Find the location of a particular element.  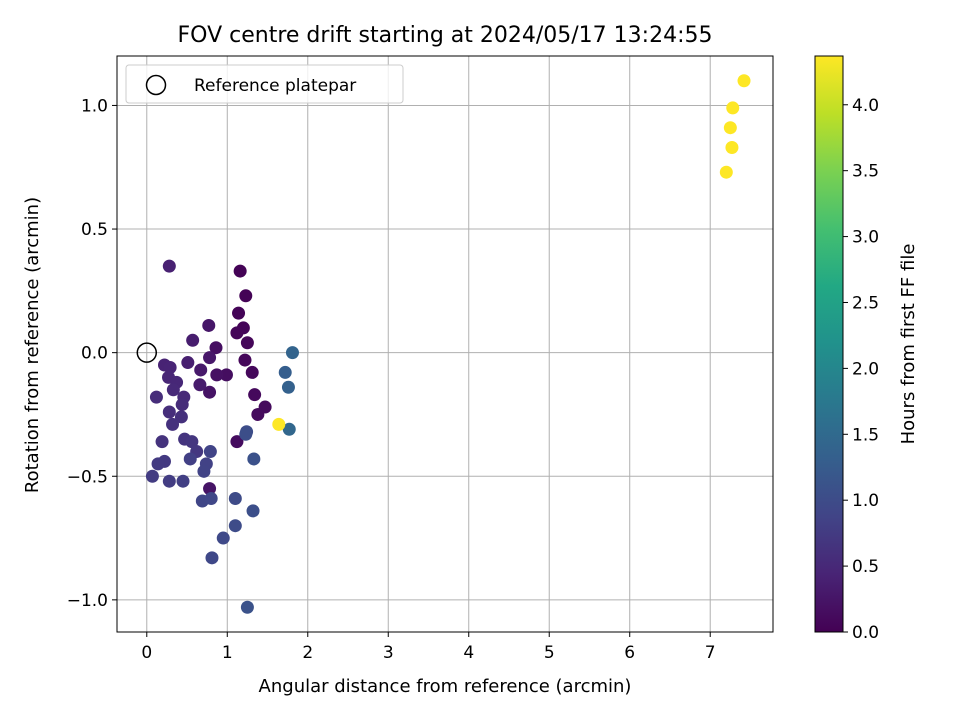

y-tick-label: 1.0 is located at coordinates (94, 106).